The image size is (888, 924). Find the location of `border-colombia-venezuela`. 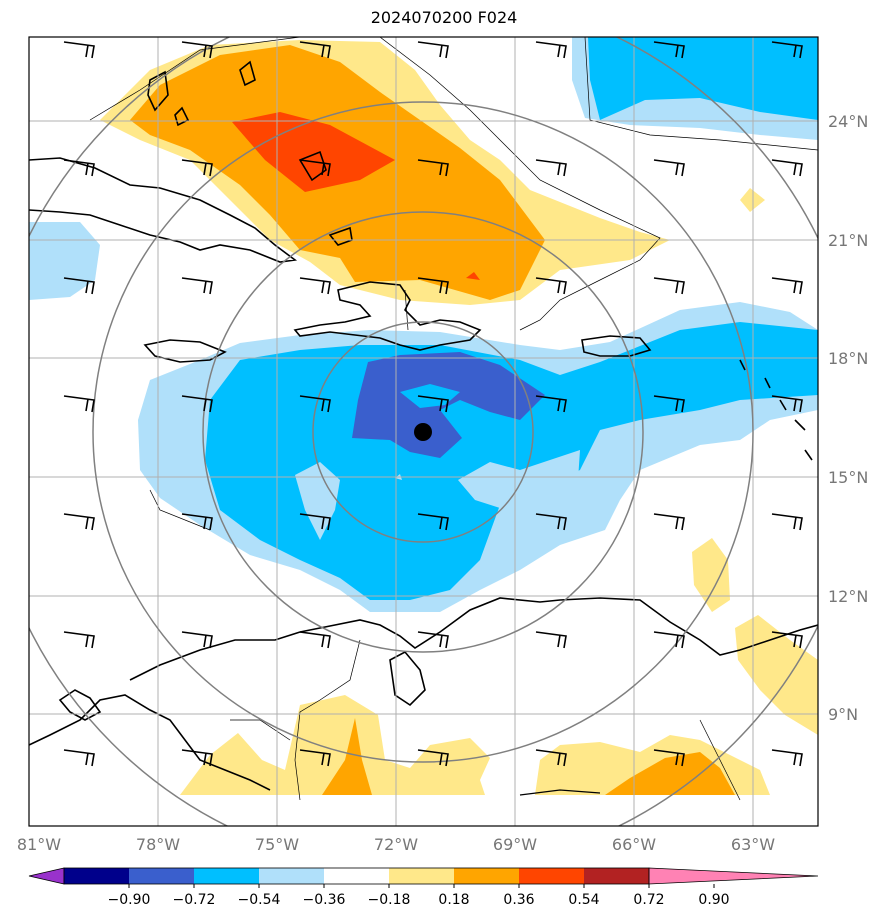

border-colombia-venezuela is located at coordinates (327, 720).